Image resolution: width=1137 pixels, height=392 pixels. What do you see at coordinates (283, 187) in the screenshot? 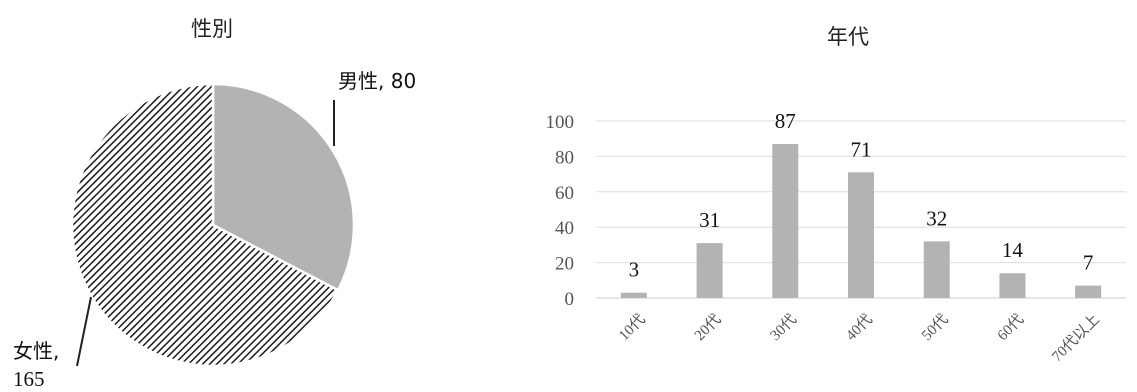
I see `pie-slice-male` at bounding box center [283, 187].